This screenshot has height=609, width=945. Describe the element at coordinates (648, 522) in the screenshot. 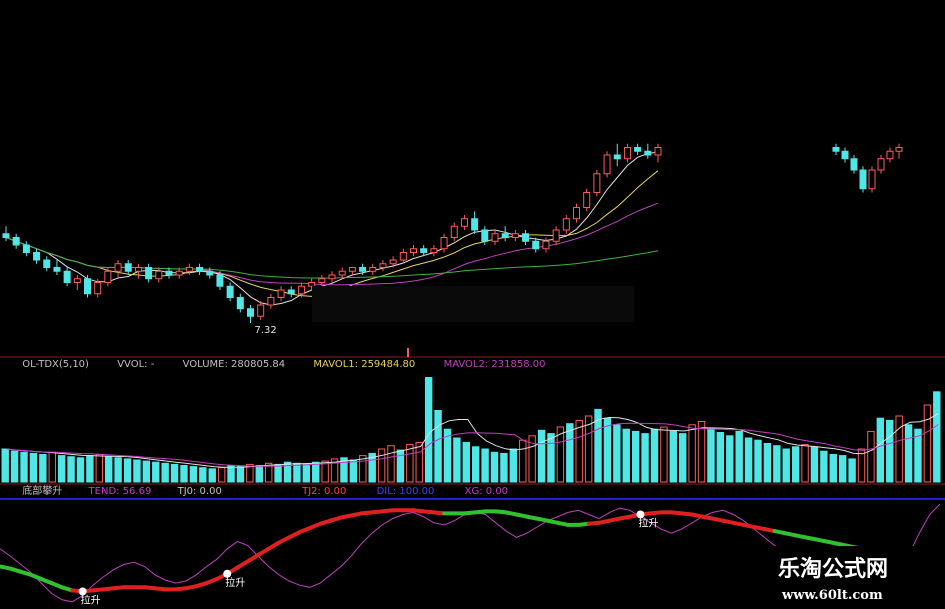

I see `signal-label: 拉升` at that location.